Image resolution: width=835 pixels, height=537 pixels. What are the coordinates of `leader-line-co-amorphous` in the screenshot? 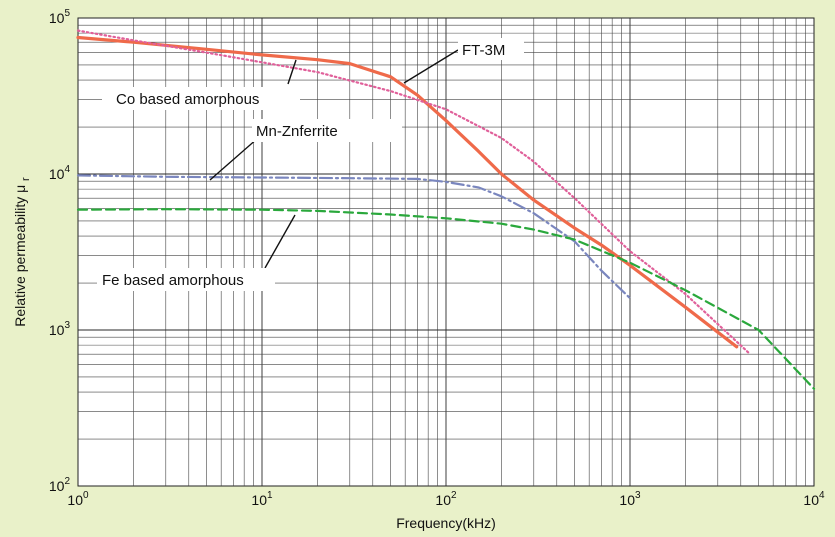 It's located at (292, 72).